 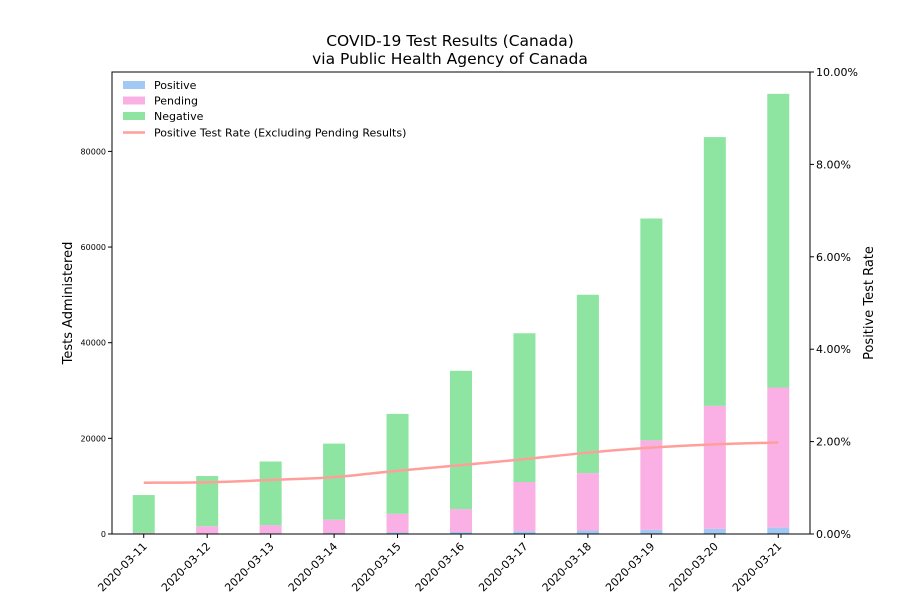 What do you see at coordinates (175, 85) in the screenshot?
I see `legend-label-positive: Positive` at bounding box center [175, 85].